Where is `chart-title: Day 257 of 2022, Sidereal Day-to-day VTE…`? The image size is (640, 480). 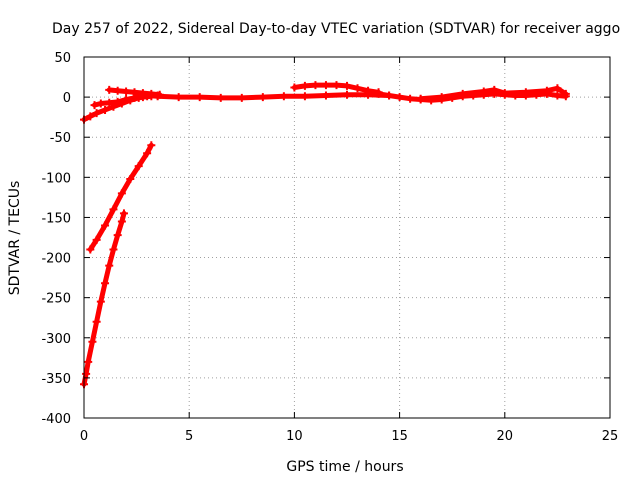 chart-title: Day 257 of 2022, Sidereal Day-to-day VTE… is located at coordinates (336, 29).